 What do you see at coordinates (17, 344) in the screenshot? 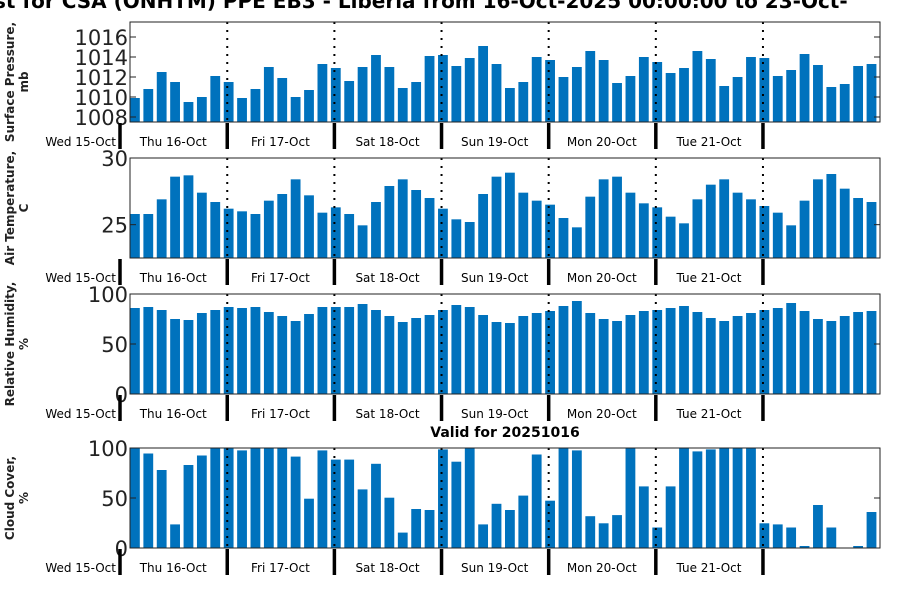
I see `y-axis-label: Relative Humidity,%` at bounding box center [17, 344].